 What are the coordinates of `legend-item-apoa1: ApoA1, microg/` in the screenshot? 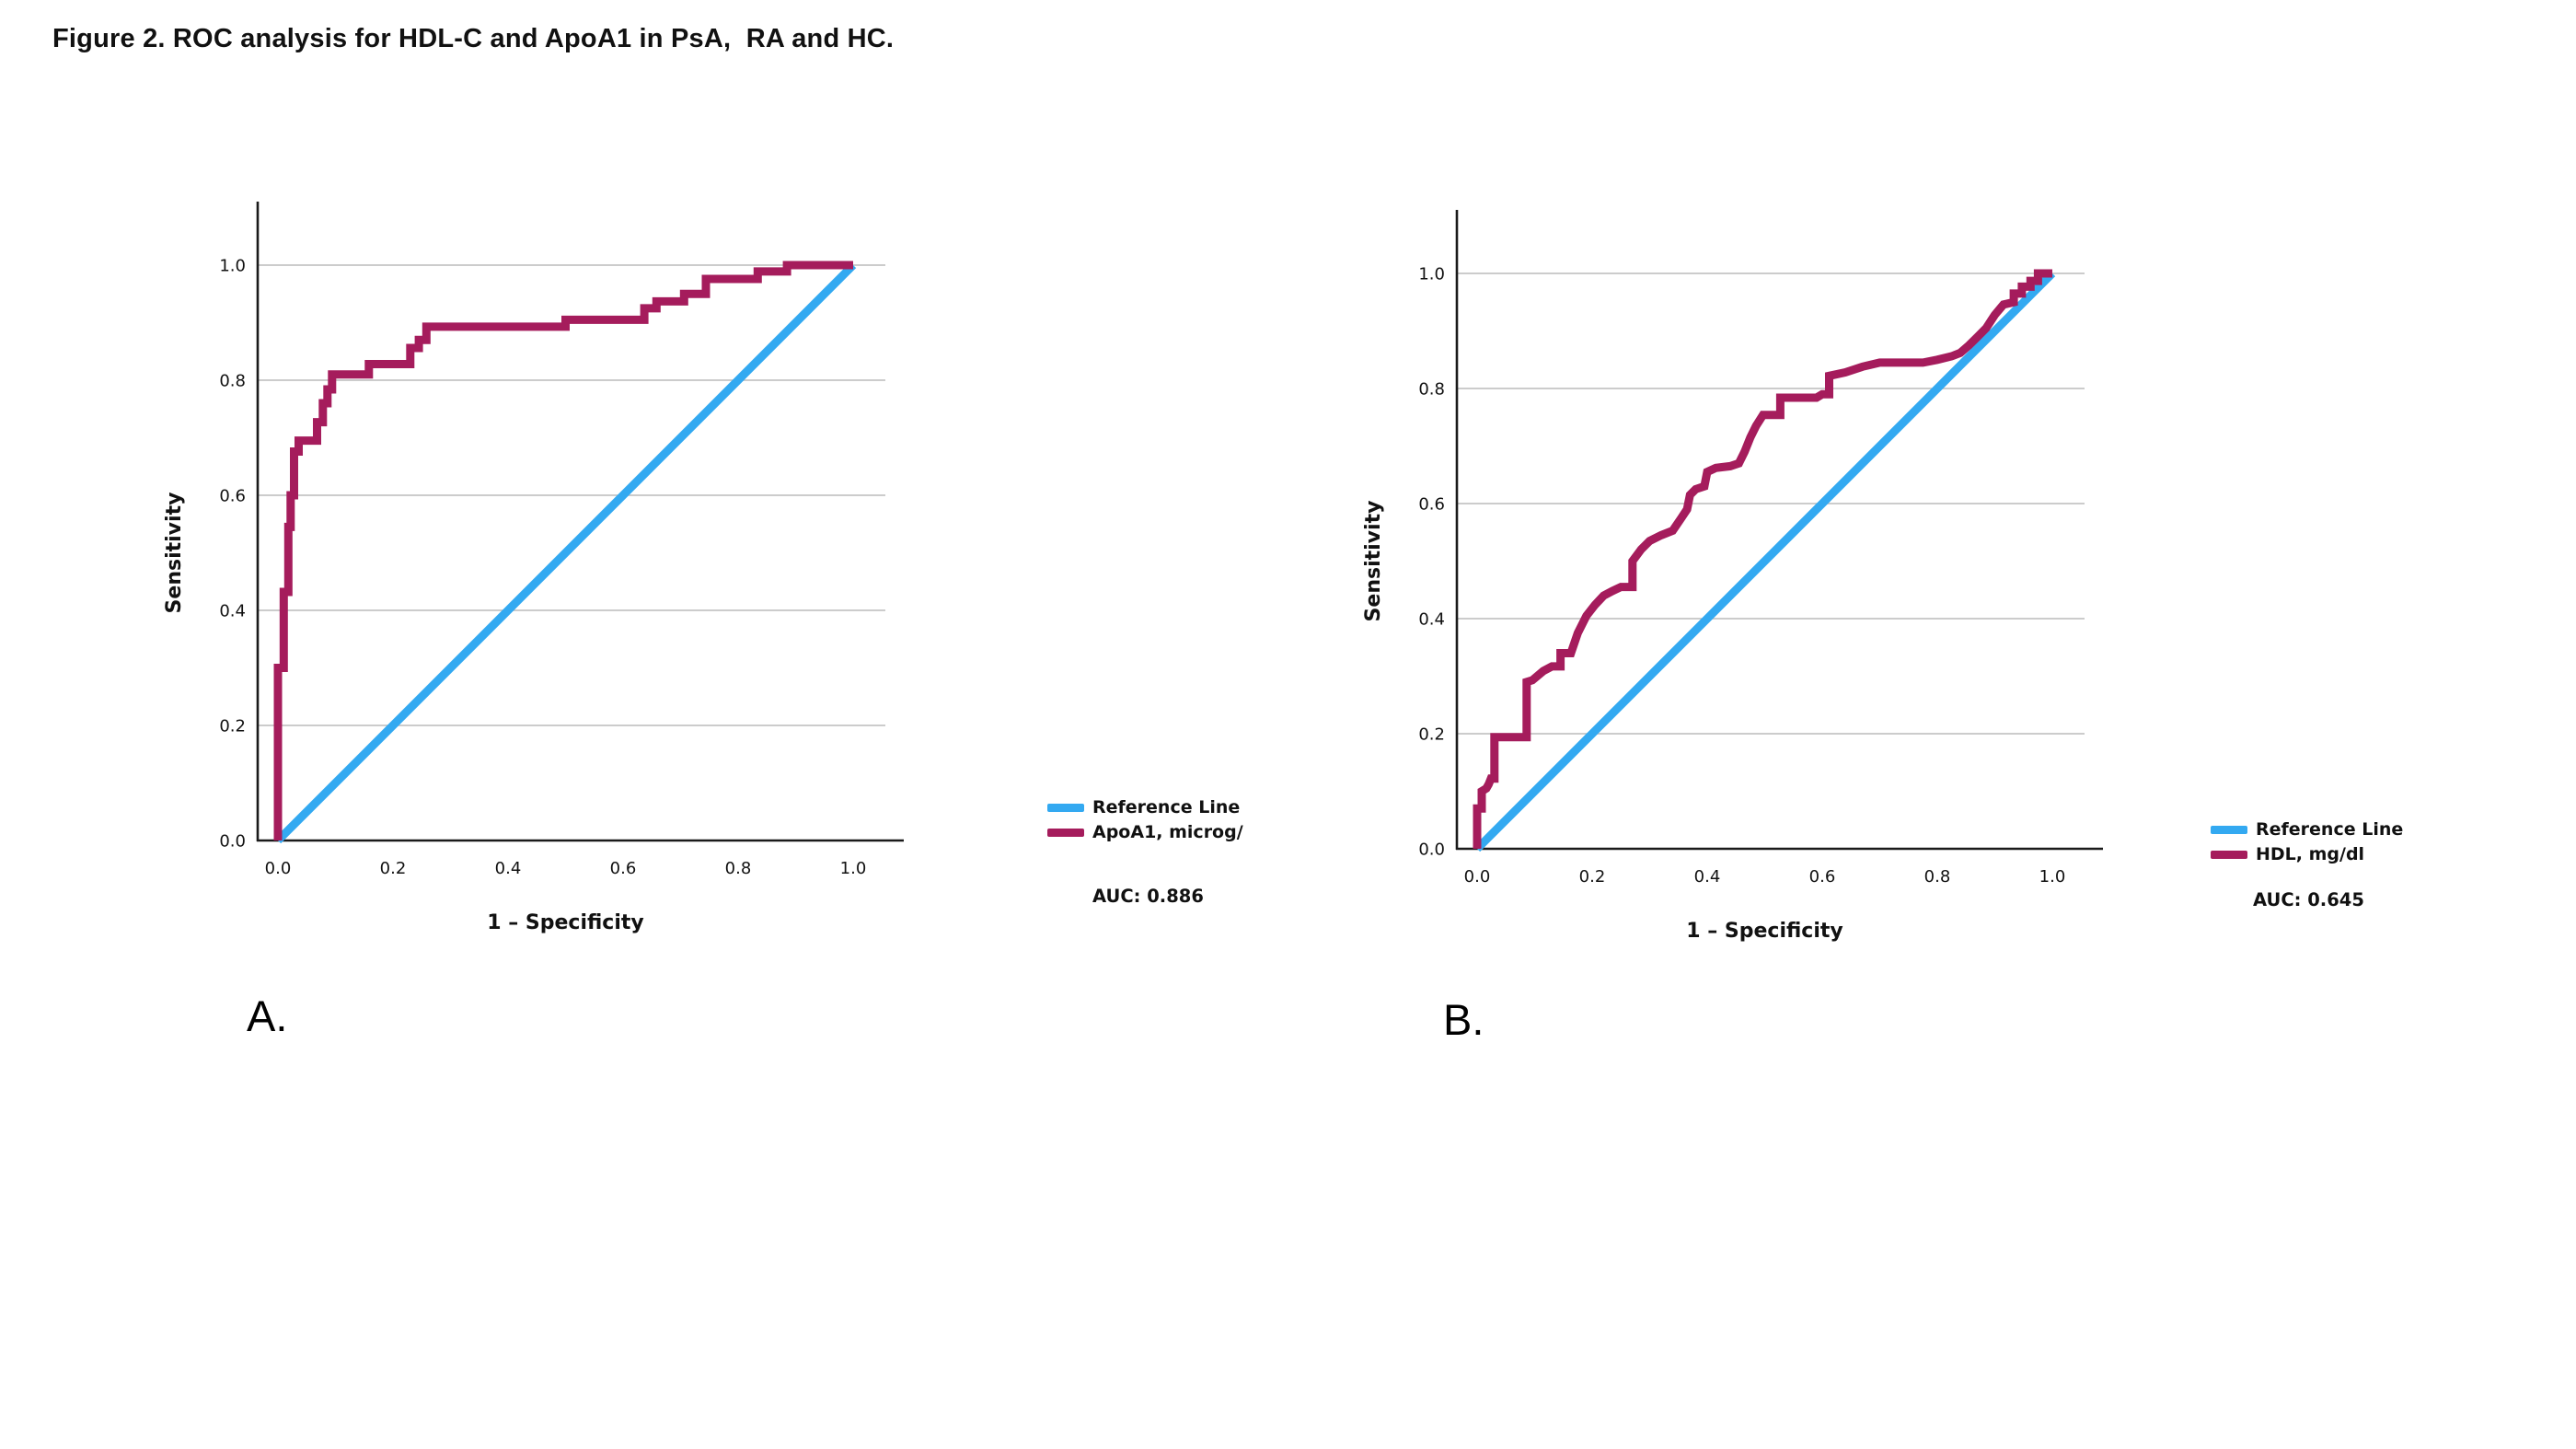 It's located at (1145, 832).